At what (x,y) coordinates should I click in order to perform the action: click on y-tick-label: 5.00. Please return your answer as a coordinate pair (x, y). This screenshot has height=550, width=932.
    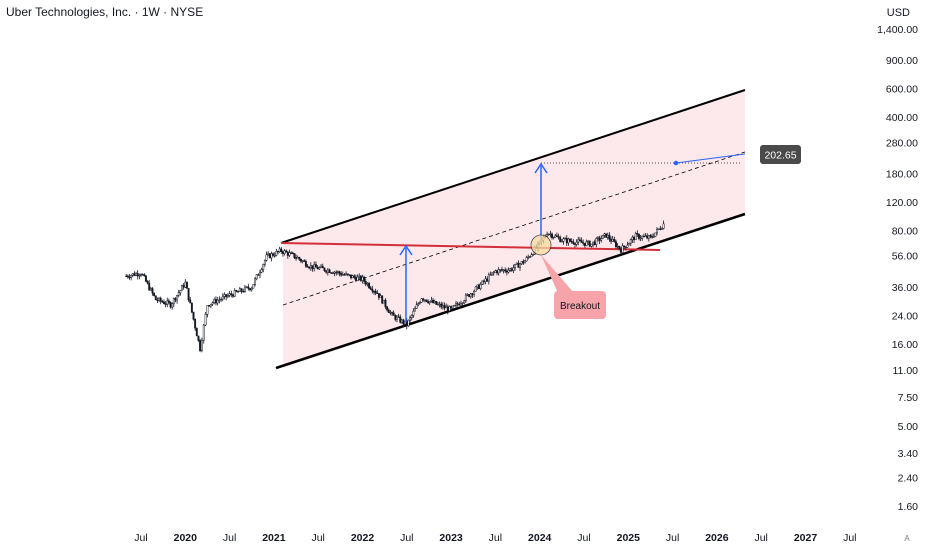
    Looking at the image, I should click on (908, 427).